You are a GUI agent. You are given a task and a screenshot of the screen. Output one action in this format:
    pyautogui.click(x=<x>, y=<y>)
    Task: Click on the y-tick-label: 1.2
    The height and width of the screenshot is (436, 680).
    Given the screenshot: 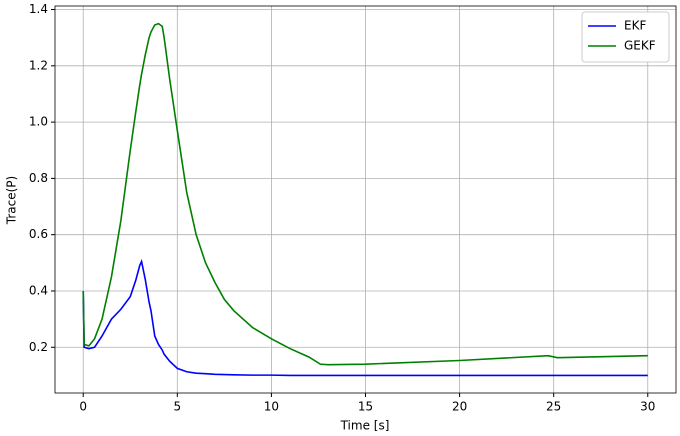 What is the action you would take?
    pyautogui.click(x=38, y=65)
    